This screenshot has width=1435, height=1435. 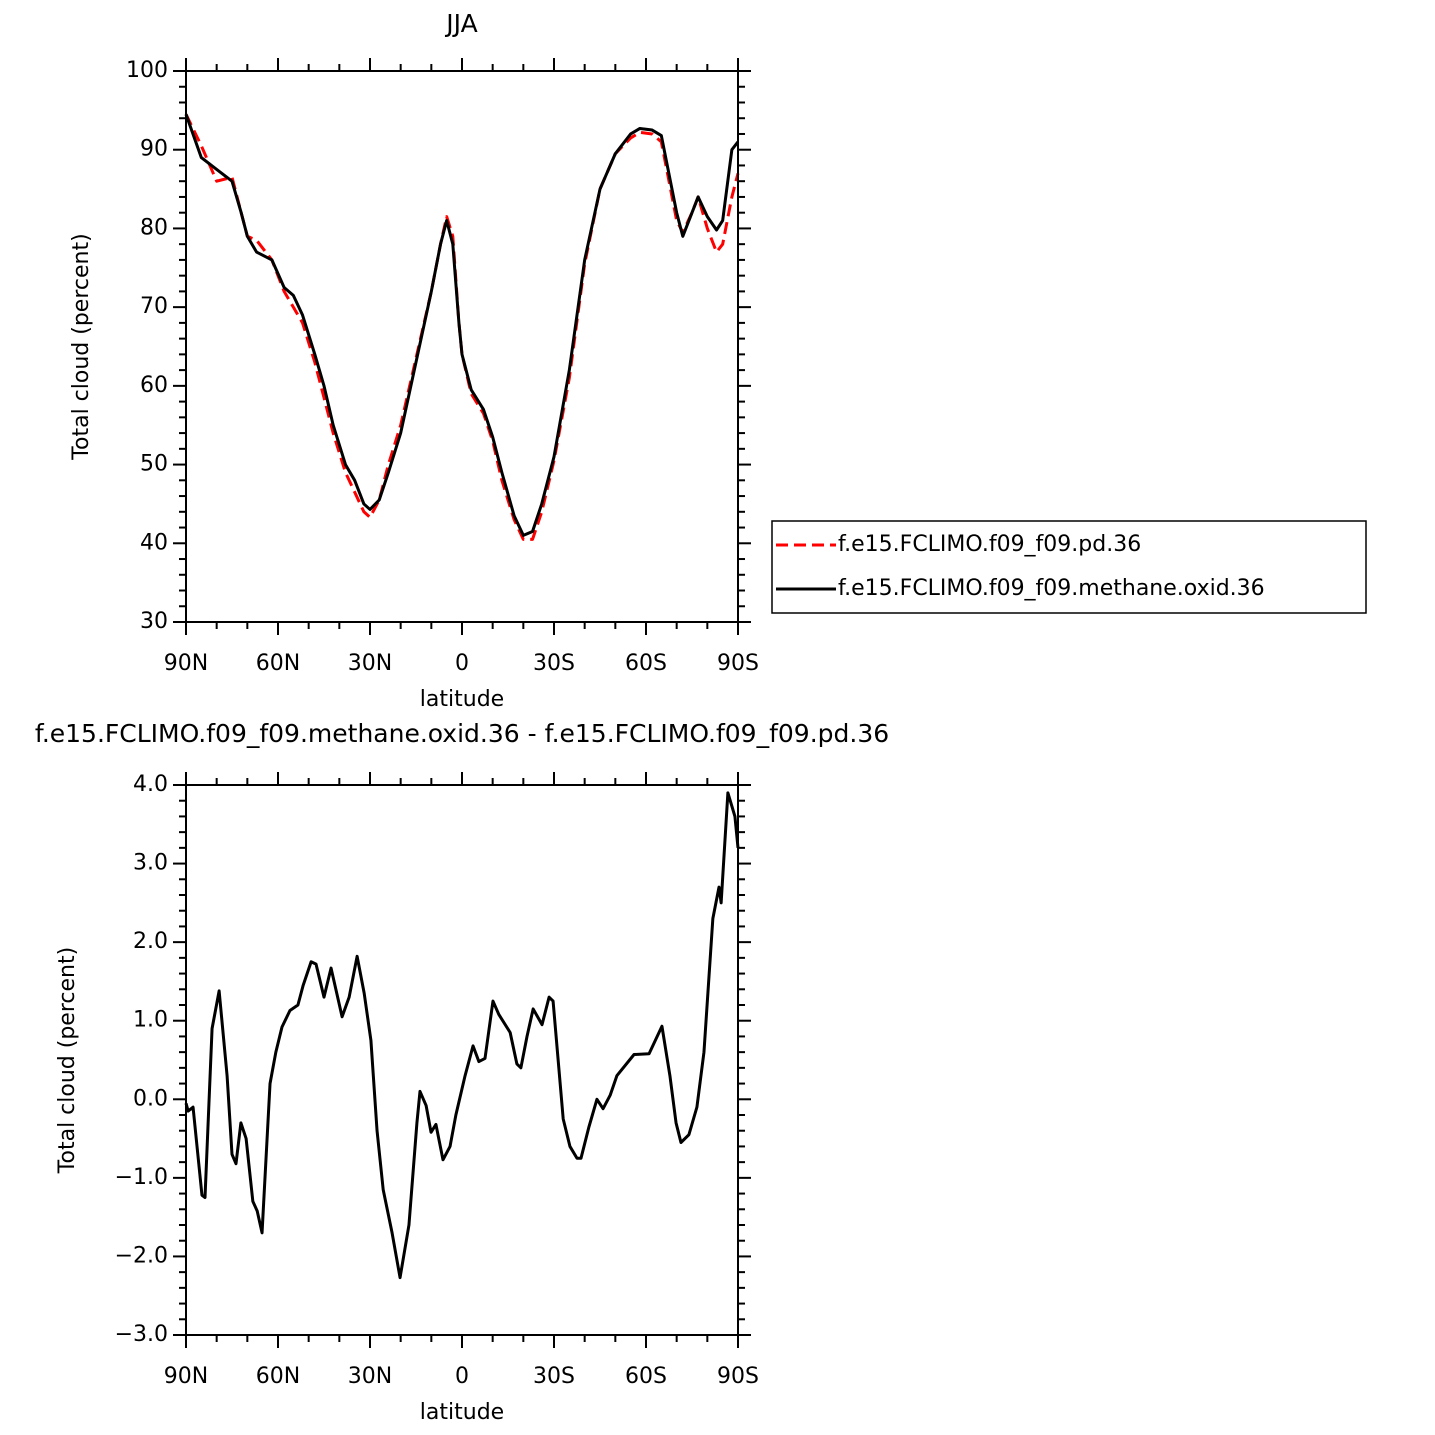 What do you see at coordinates (150, 784) in the screenshot?
I see `y-tick-label: 4.0` at bounding box center [150, 784].